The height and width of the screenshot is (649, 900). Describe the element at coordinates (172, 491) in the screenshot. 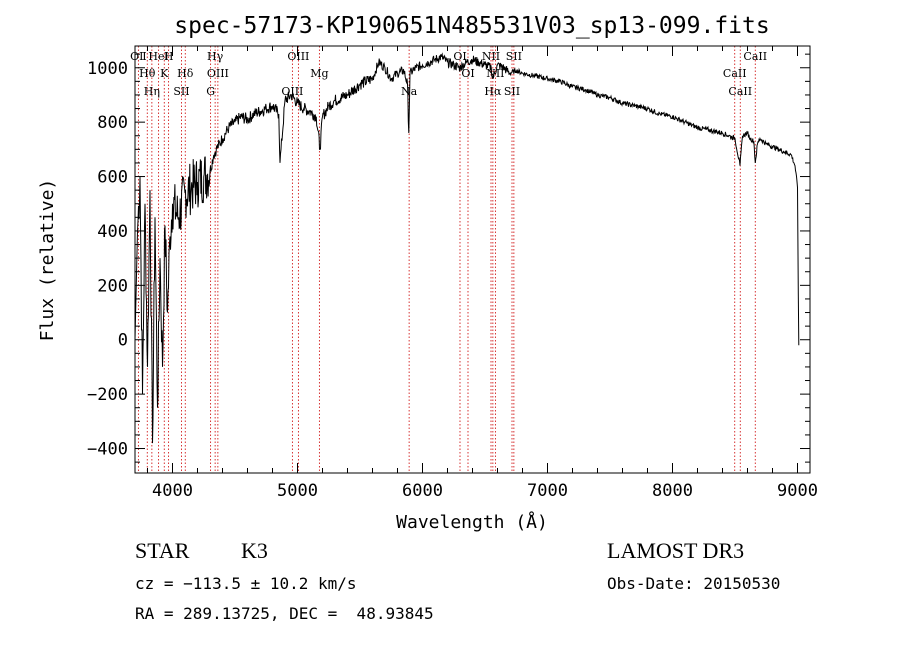

I see `x-tick-label-0: 4000` at that location.